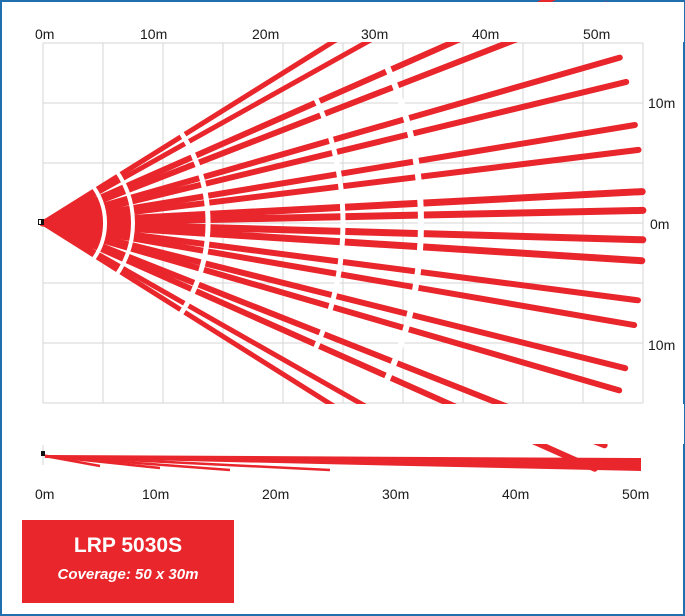  Describe the element at coordinates (275, 494) in the screenshot. I see `side-x-label-20: 20m` at that location.